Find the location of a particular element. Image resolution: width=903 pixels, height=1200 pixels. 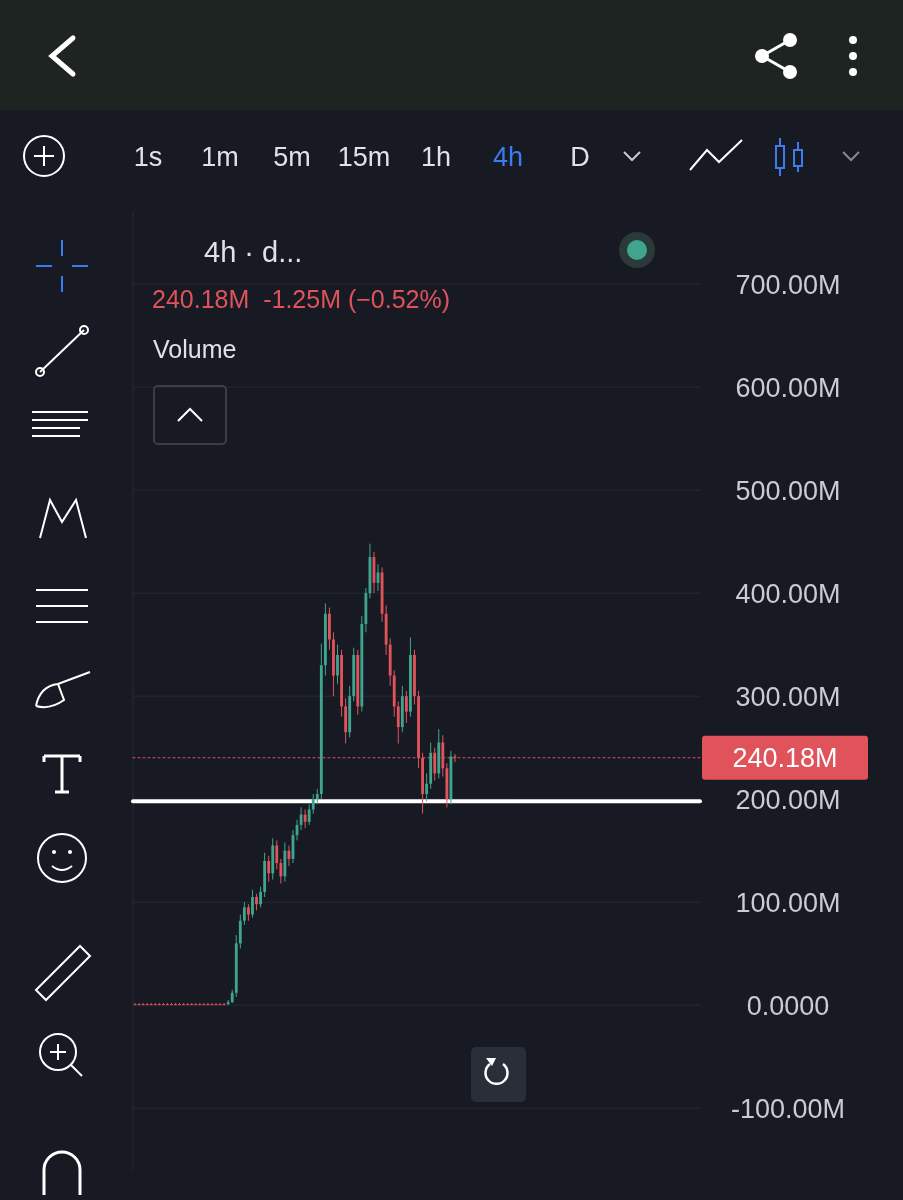

text: 1m is located at coordinates (220, 157).